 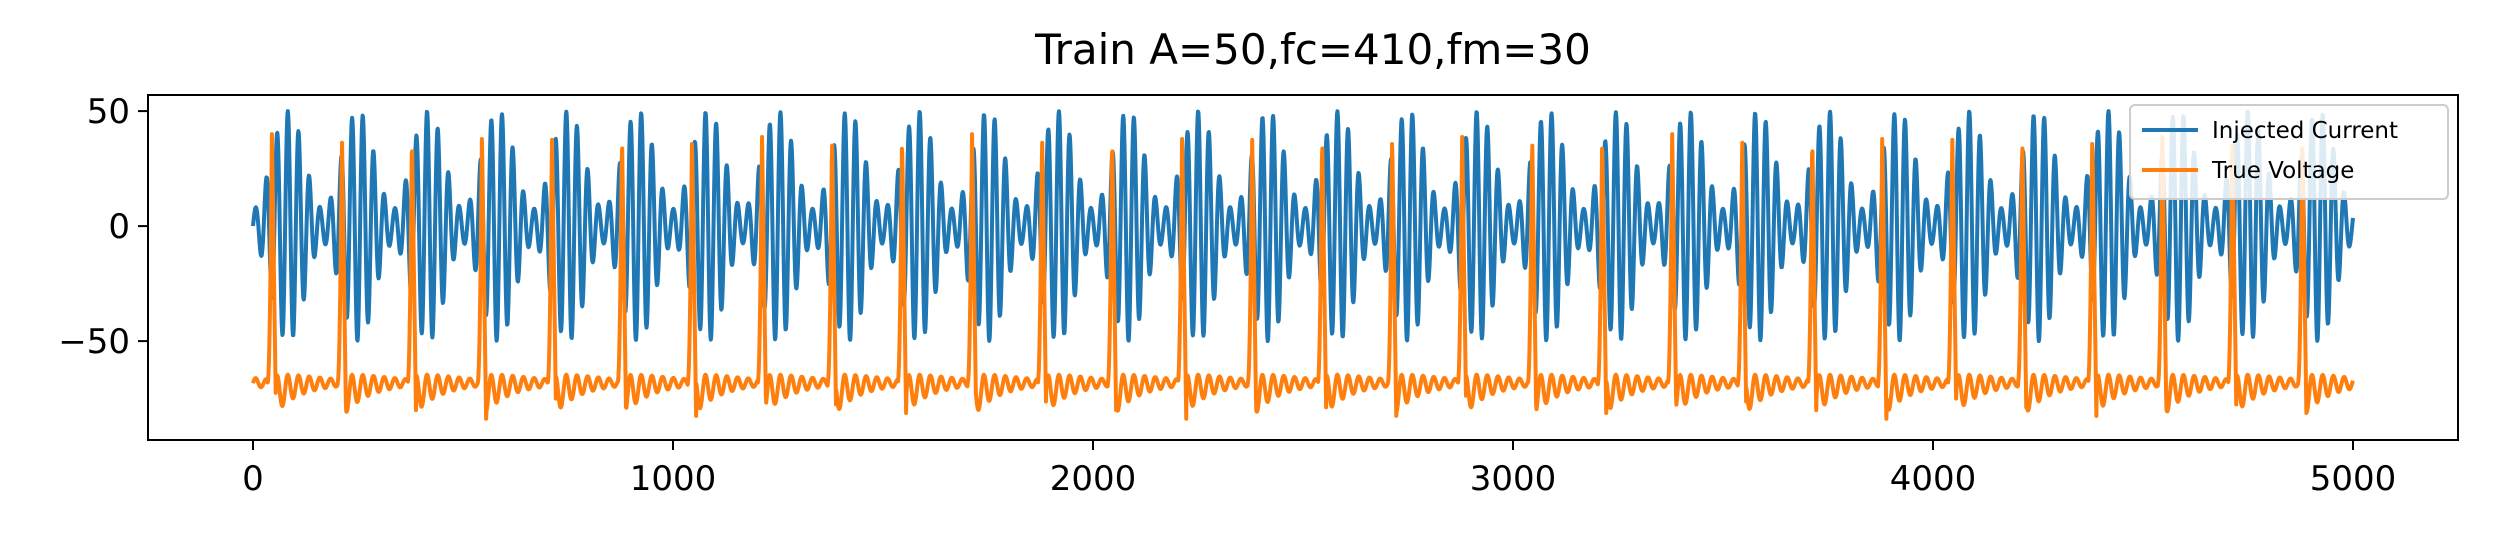 What do you see at coordinates (1319, 469) in the screenshot?
I see `x-axis: 0 1000 2000 3000 4000 5000` at bounding box center [1319, 469].